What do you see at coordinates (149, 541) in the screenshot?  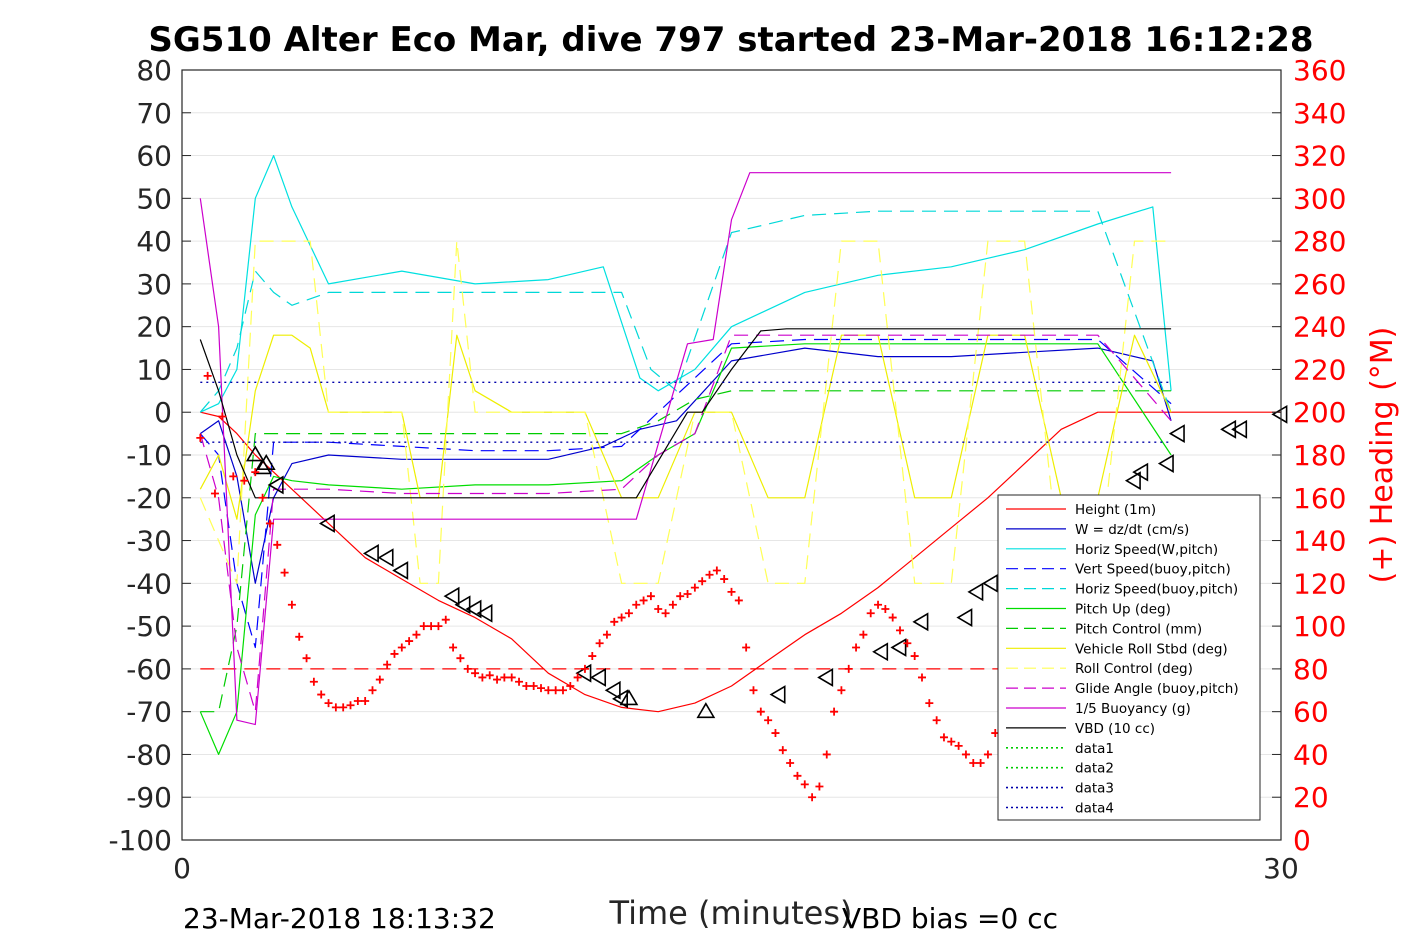 I see `y-tick-label: -30` at bounding box center [149, 541].